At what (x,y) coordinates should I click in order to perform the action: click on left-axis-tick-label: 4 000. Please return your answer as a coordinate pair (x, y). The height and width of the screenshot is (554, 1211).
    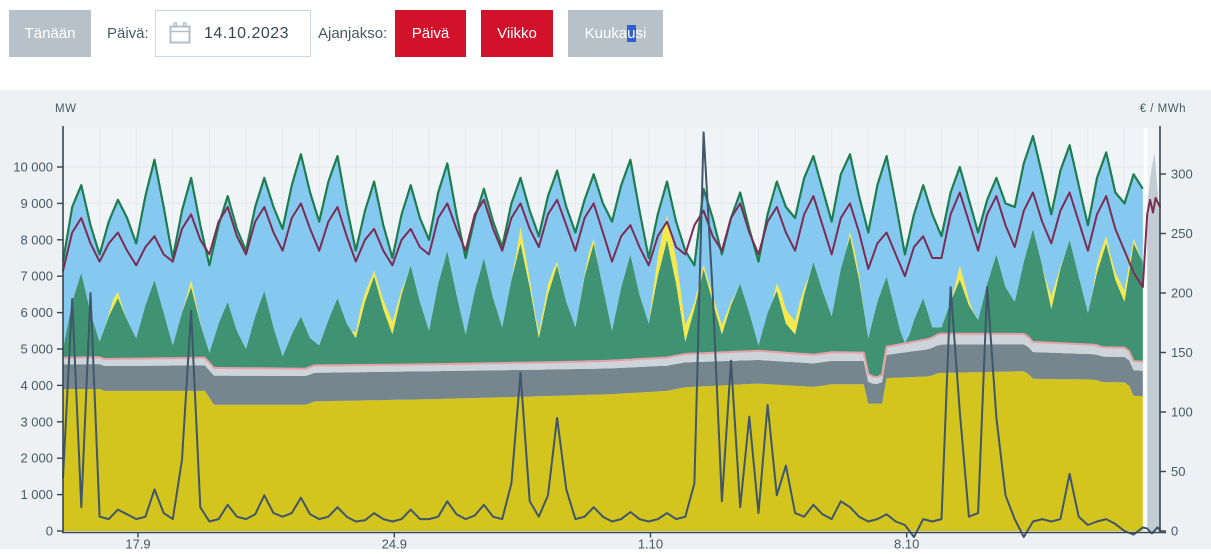
    Looking at the image, I should click on (36, 385).